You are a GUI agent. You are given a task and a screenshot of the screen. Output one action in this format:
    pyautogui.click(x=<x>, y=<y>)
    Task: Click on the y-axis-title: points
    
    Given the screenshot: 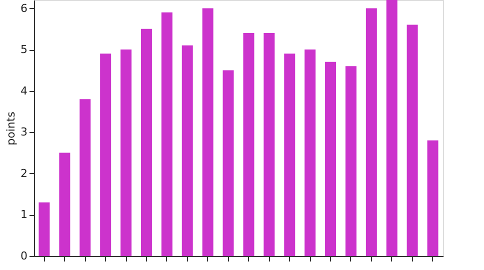 What is the action you would take?
    pyautogui.click(x=11, y=128)
    